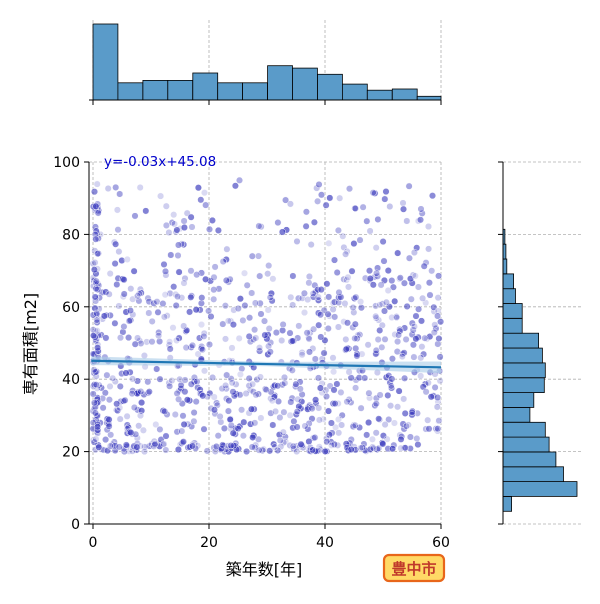 This screenshot has width=600, height=604. Describe the element at coordinates (93, 543) in the screenshot. I see `x-tick-label: 0` at that location.